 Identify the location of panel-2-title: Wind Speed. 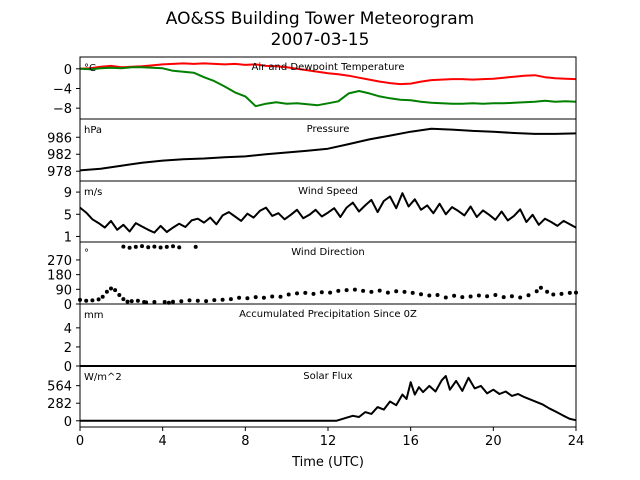
(328, 191).